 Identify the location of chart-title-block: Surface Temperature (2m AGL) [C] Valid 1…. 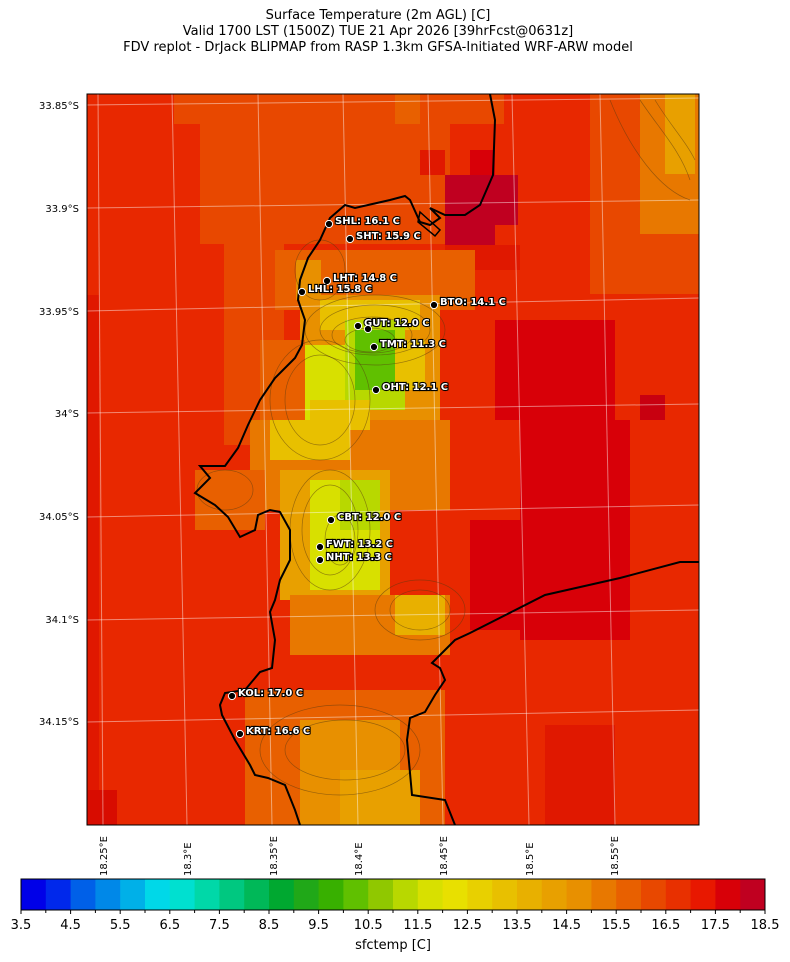
(378, 32).